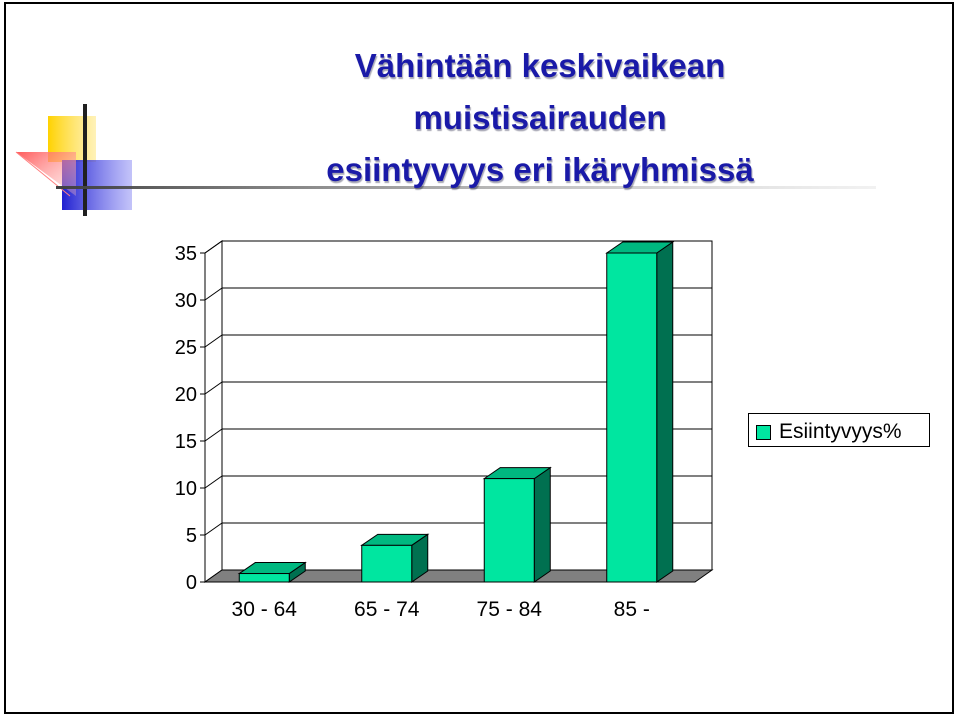 This screenshot has height=719, width=960. What do you see at coordinates (763, 432) in the screenshot?
I see `legend-swatch` at bounding box center [763, 432].